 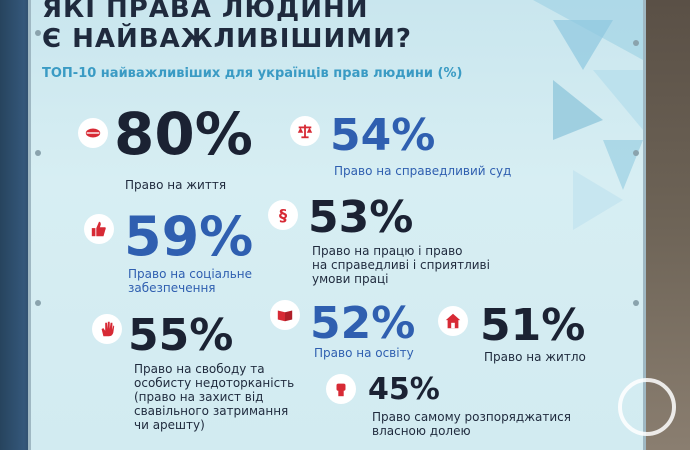 I want to click on label-social-security: Право на соціальне забезпечення, so click(x=190, y=281).